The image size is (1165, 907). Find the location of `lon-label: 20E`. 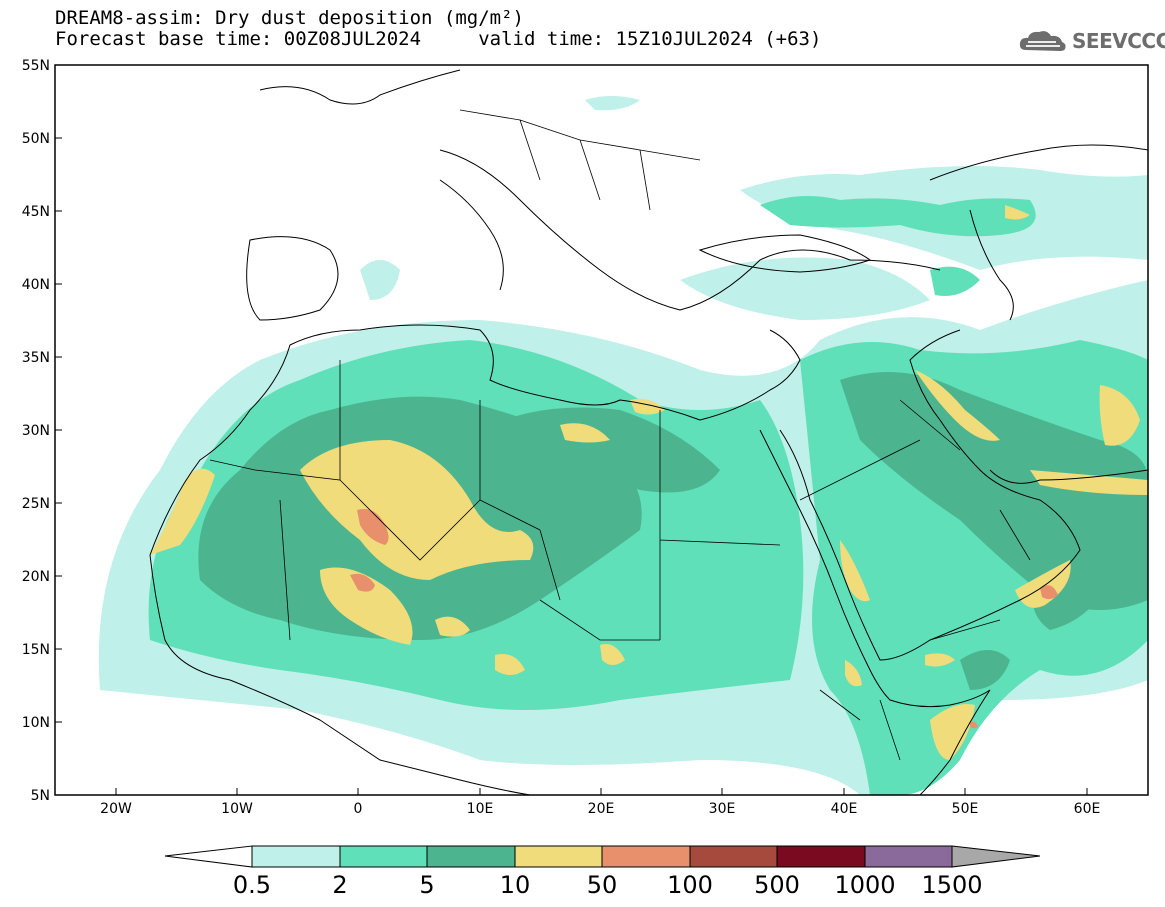

lon-label: 20E is located at coordinates (601, 809).